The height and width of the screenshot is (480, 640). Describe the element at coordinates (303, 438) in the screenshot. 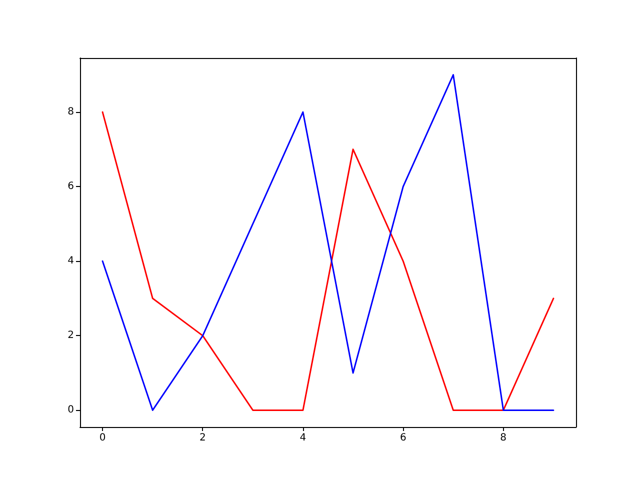

I see `x-tick-label: 4` at that location.